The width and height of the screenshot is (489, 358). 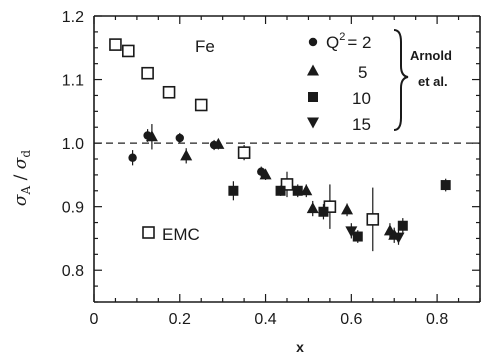 What do you see at coordinates (300, 347) in the screenshot?
I see `x-axis-label: x` at bounding box center [300, 347].